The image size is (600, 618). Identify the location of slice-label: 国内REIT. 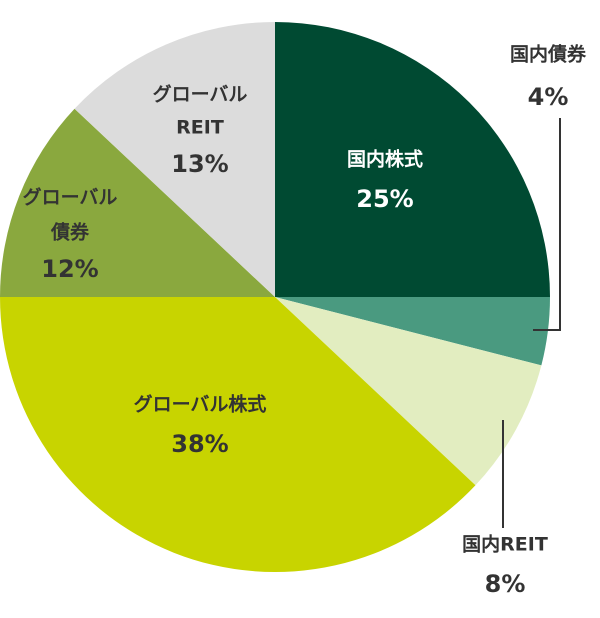
(505, 544).